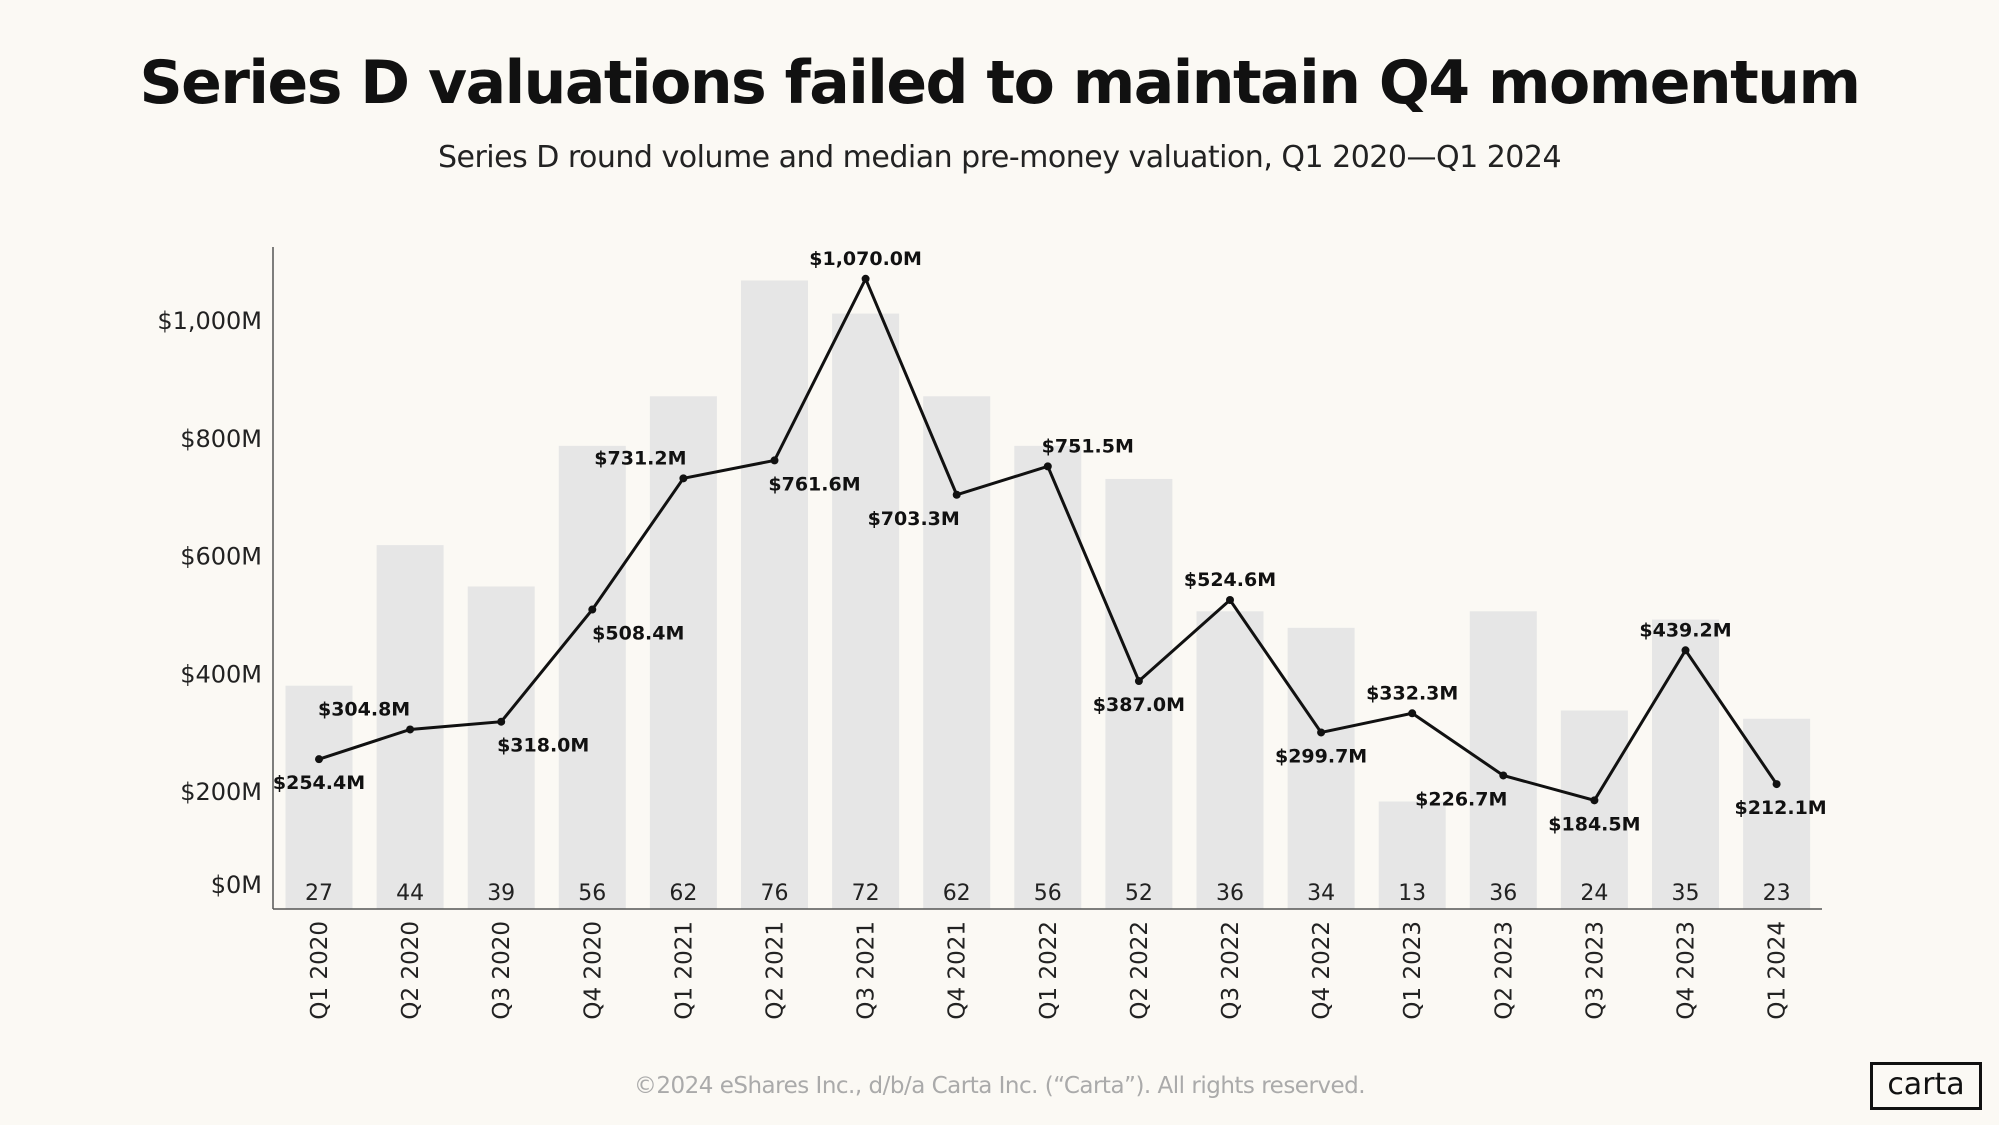 This screenshot has width=1999, height=1125. I want to click on bar-count-label: 35, so click(1686, 893).